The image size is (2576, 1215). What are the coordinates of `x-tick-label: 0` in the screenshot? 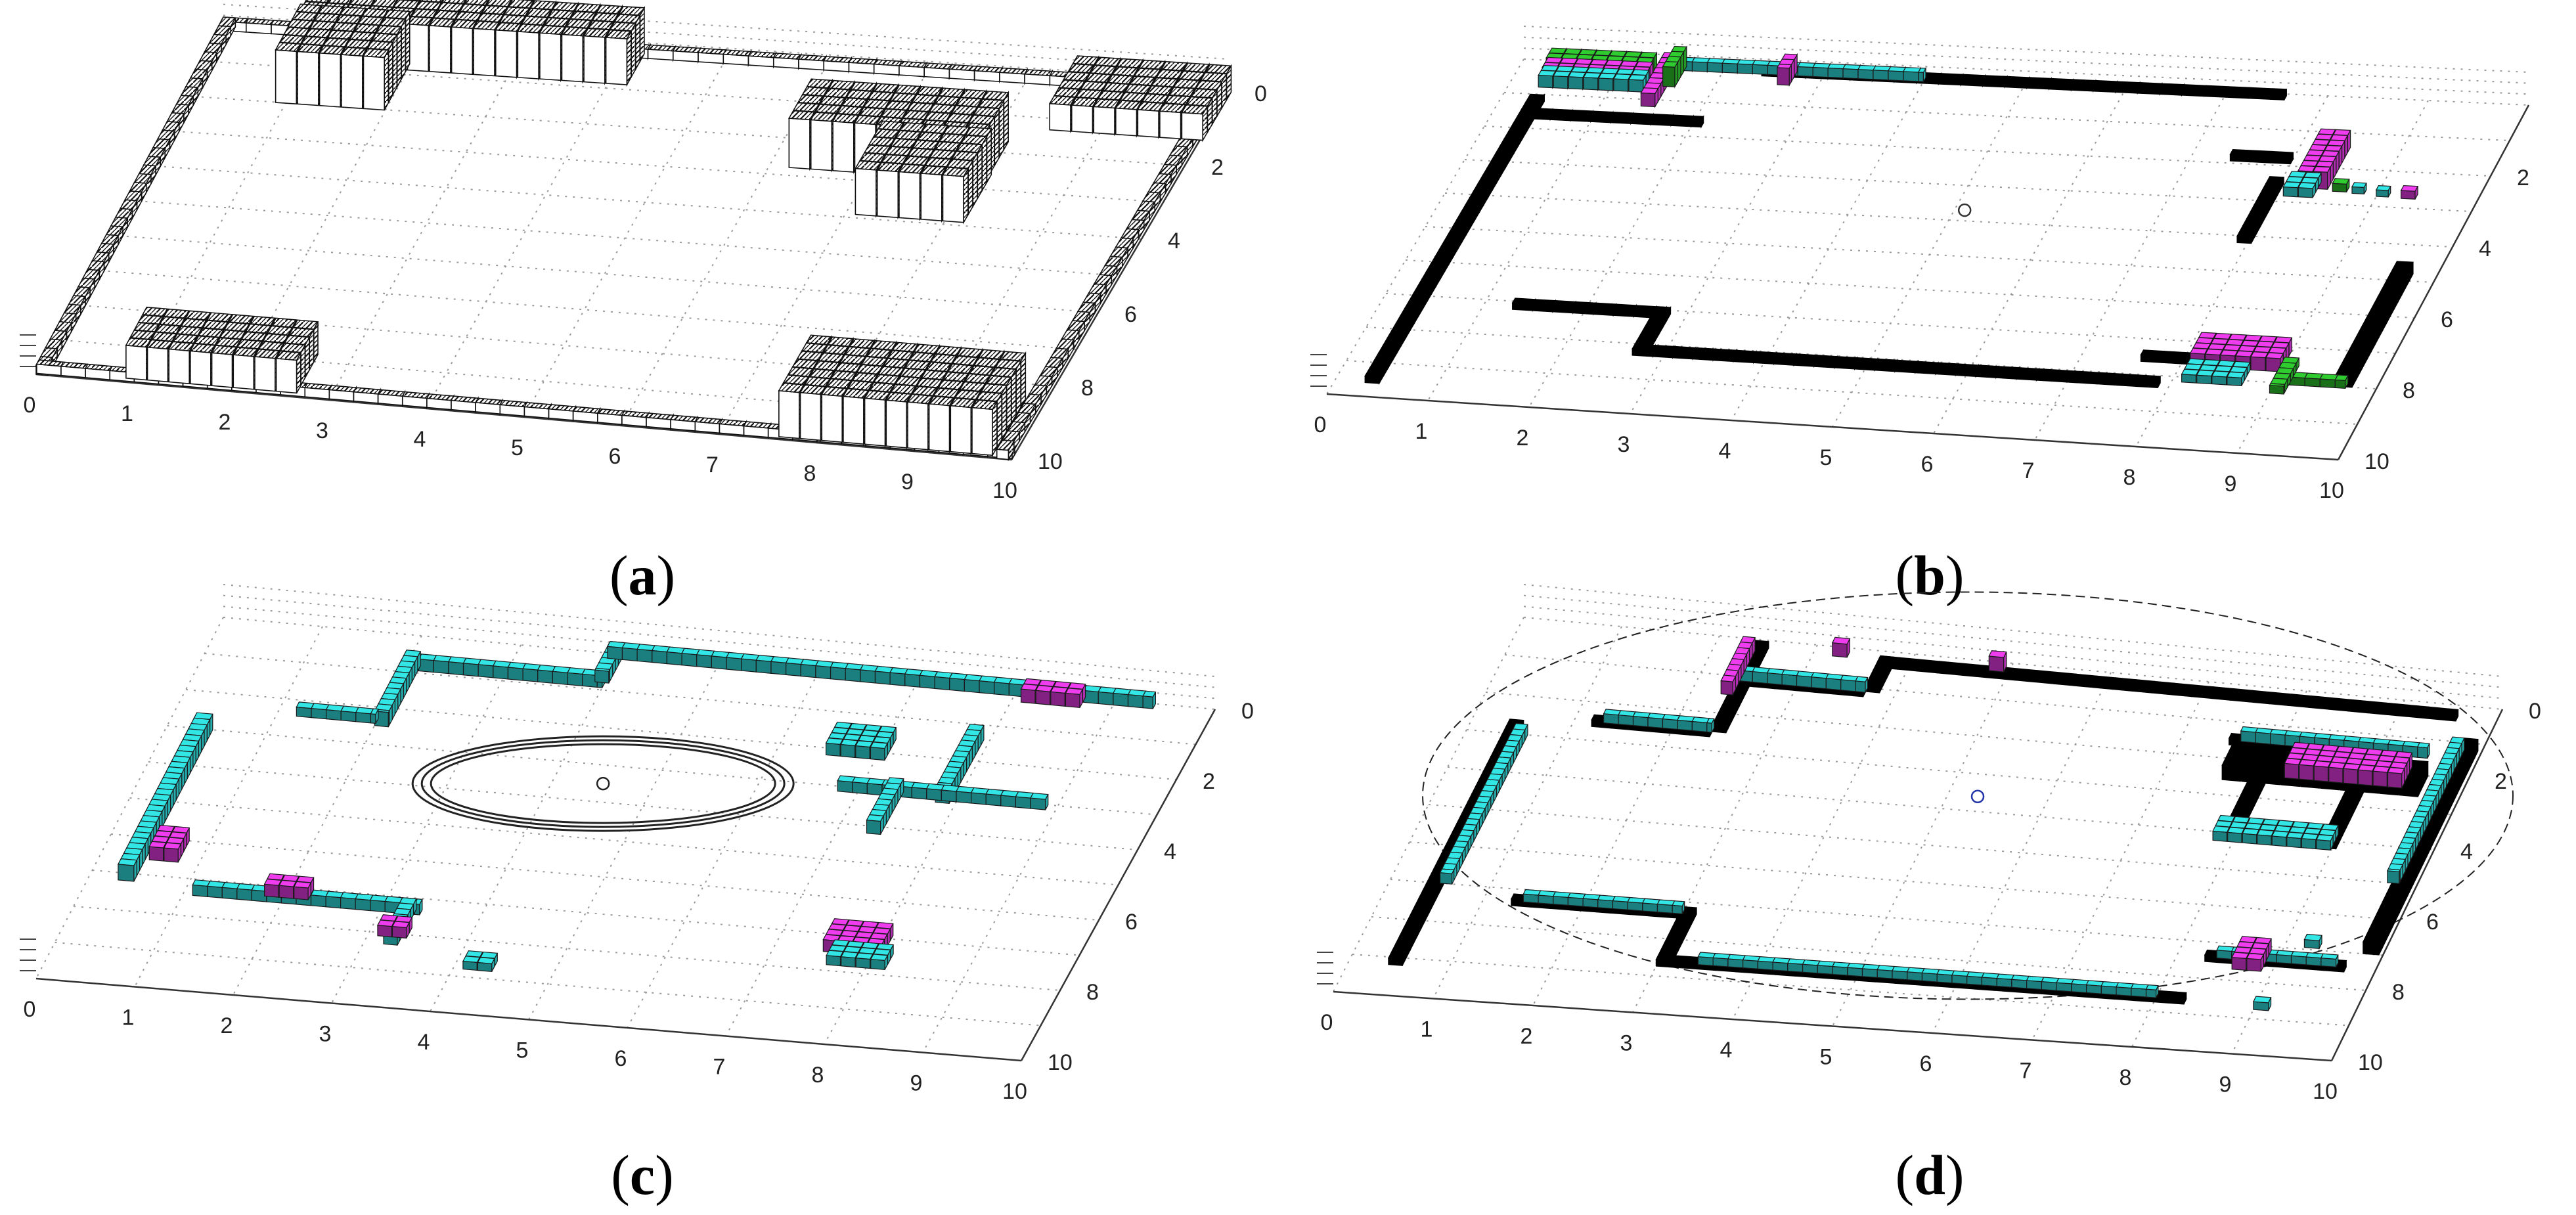 It's located at (1320, 424).